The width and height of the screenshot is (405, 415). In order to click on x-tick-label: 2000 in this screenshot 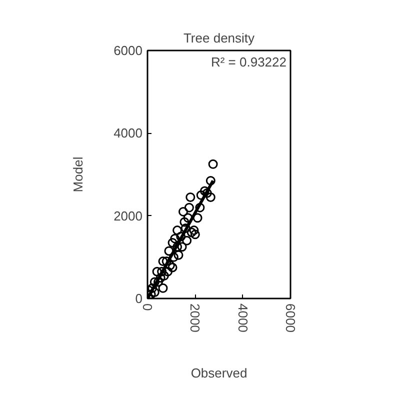, I will do `click(195, 318)`.